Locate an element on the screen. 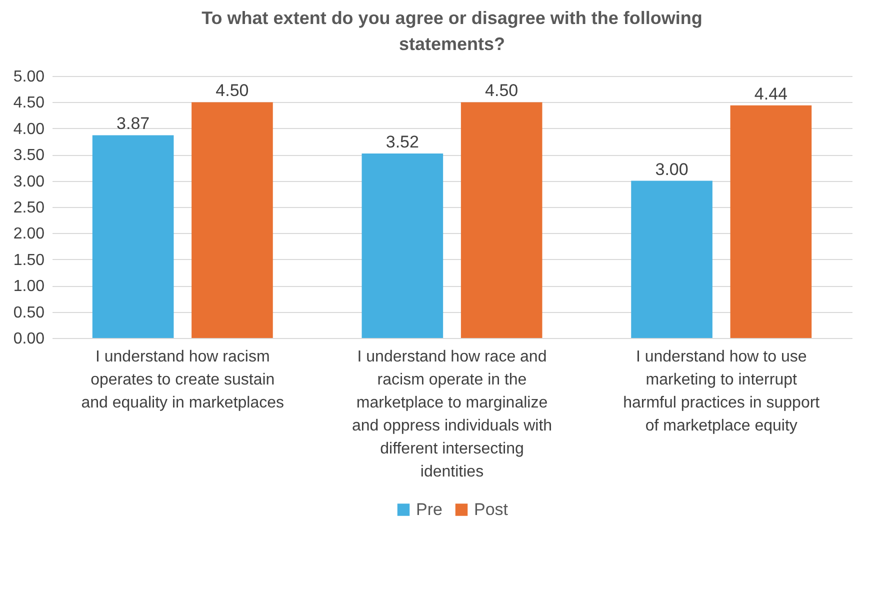 The height and width of the screenshot is (594, 887). y-tick-label: 2.50 is located at coordinates (29, 208).